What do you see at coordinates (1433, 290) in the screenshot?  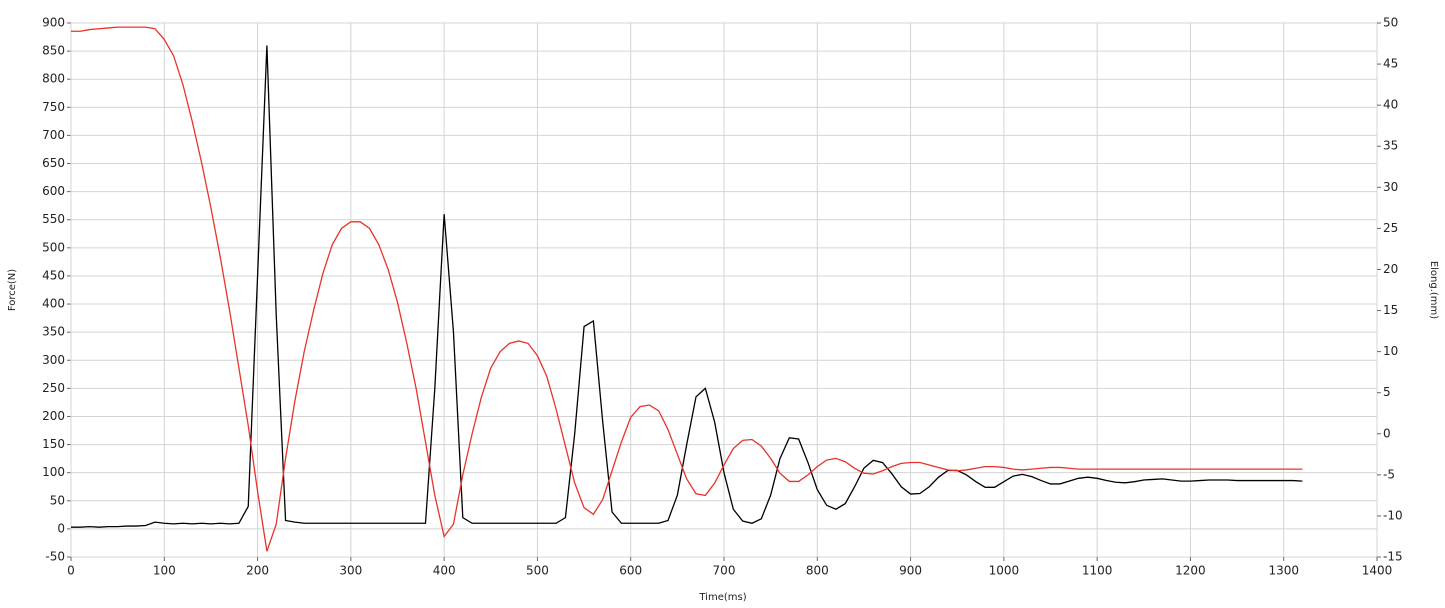 I see `y2-axis-title: Elong.(mm)` at bounding box center [1433, 290].